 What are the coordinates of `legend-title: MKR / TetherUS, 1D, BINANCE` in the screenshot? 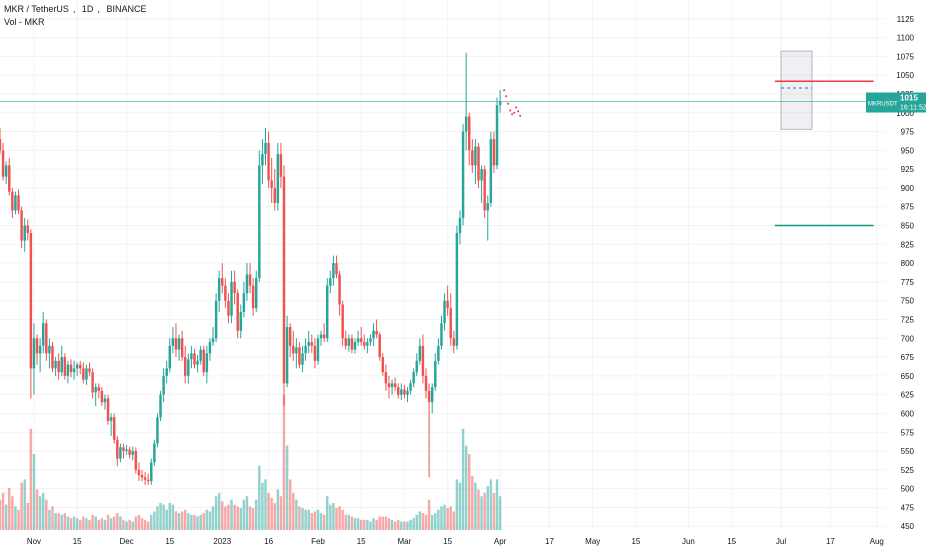 It's located at (77, 9).